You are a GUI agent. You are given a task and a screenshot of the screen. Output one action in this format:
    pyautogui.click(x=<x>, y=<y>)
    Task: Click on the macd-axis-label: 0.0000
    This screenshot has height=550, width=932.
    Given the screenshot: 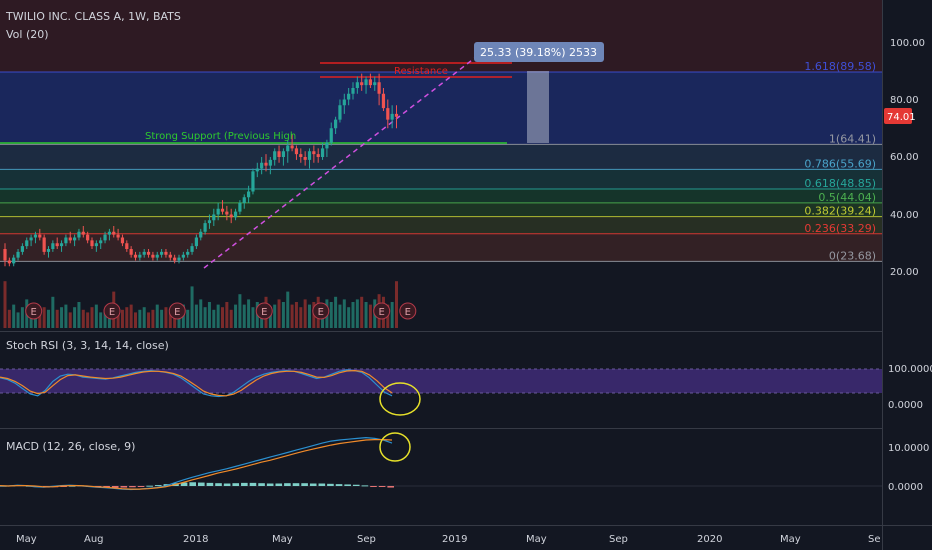 What is the action you would take?
    pyautogui.click(x=905, y=487)
    